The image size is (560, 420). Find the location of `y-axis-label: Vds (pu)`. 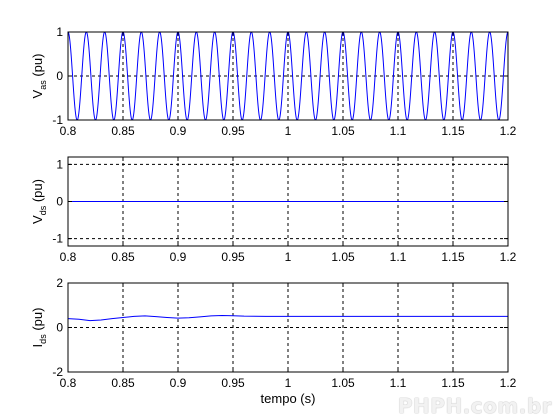

y-axis-label: Vds (pu) is located at coordinates (39, 201).